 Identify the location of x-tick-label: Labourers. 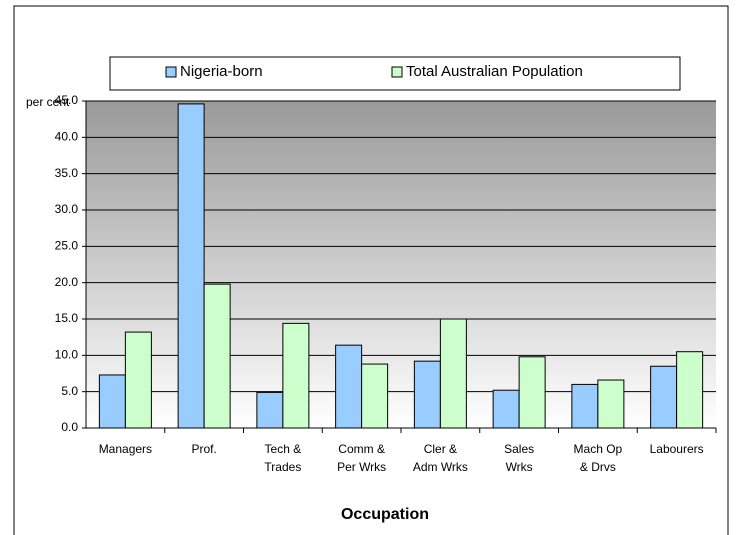
(677, 449).